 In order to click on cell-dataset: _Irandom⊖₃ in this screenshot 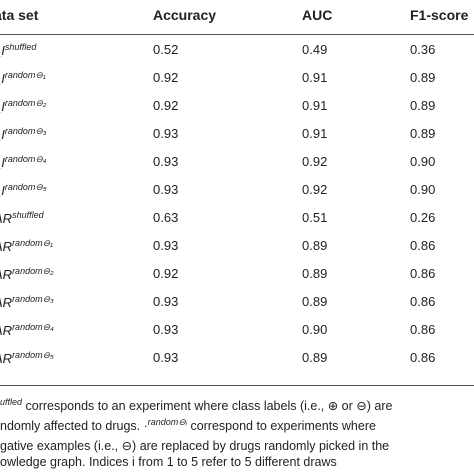, I will do `click(23, 134)`.